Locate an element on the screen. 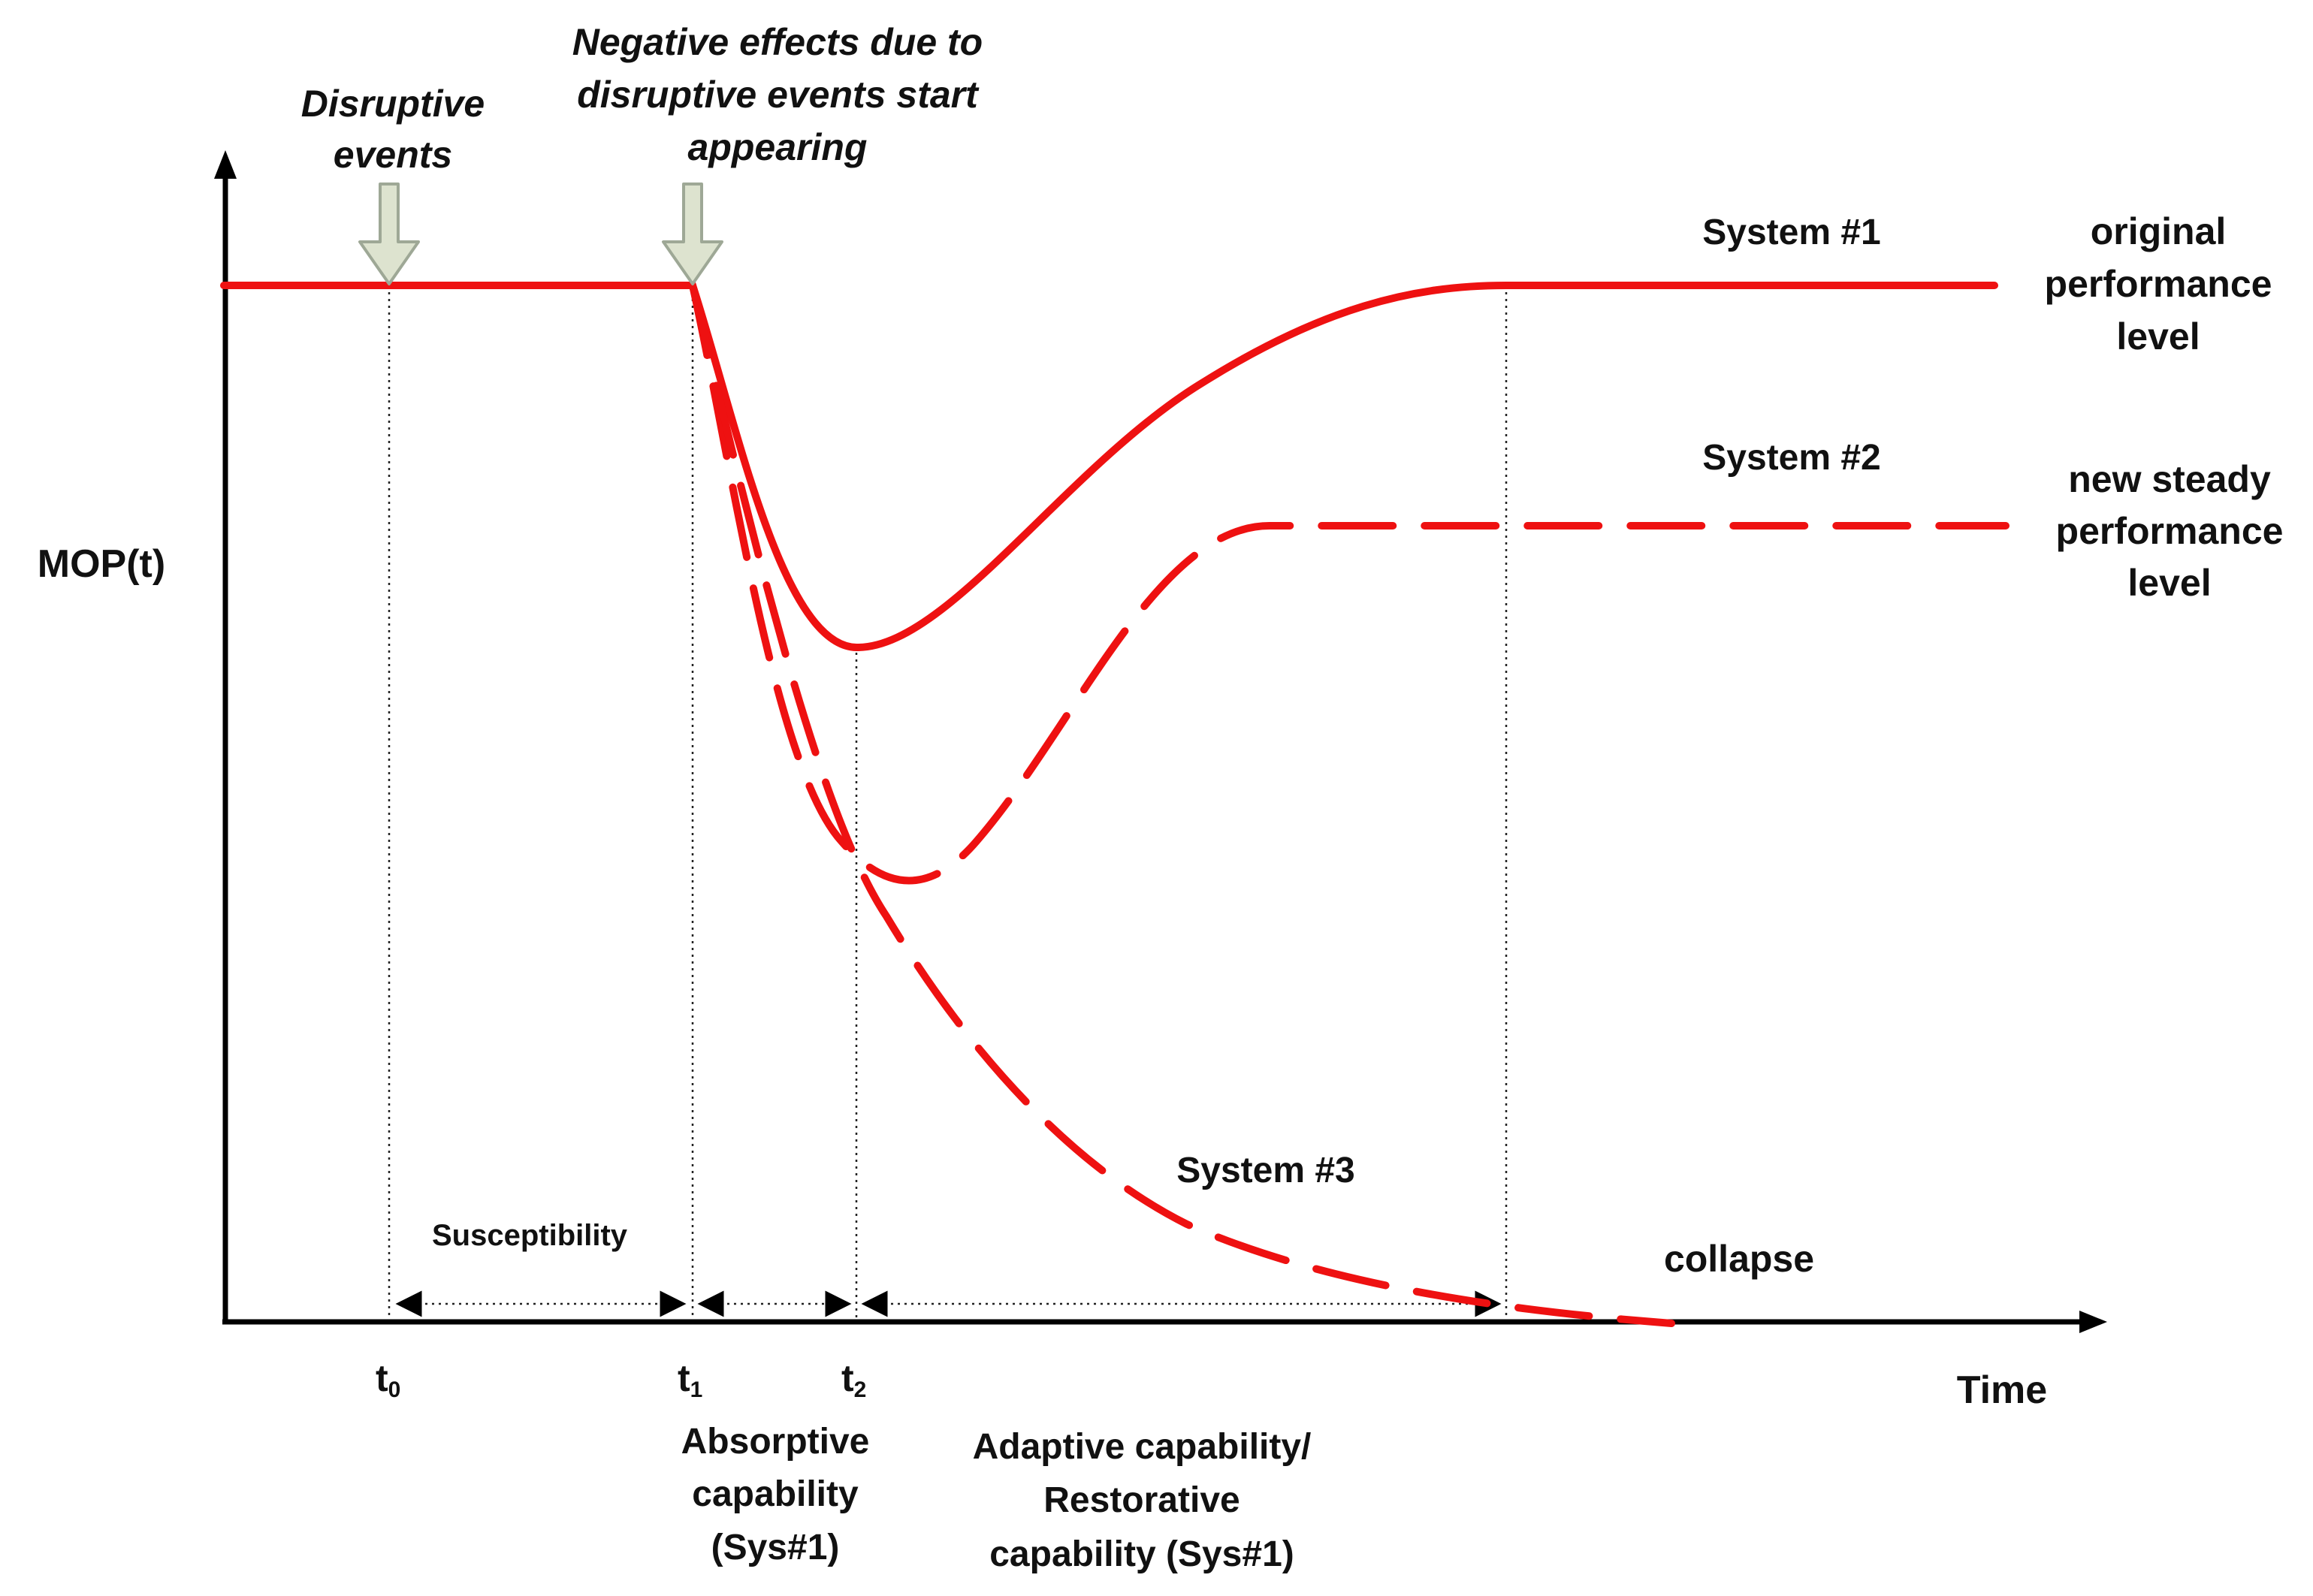 The height and width of the screenshot is (1596, 2313). y-axis-arrowhead is located at coordinates (225, 164).